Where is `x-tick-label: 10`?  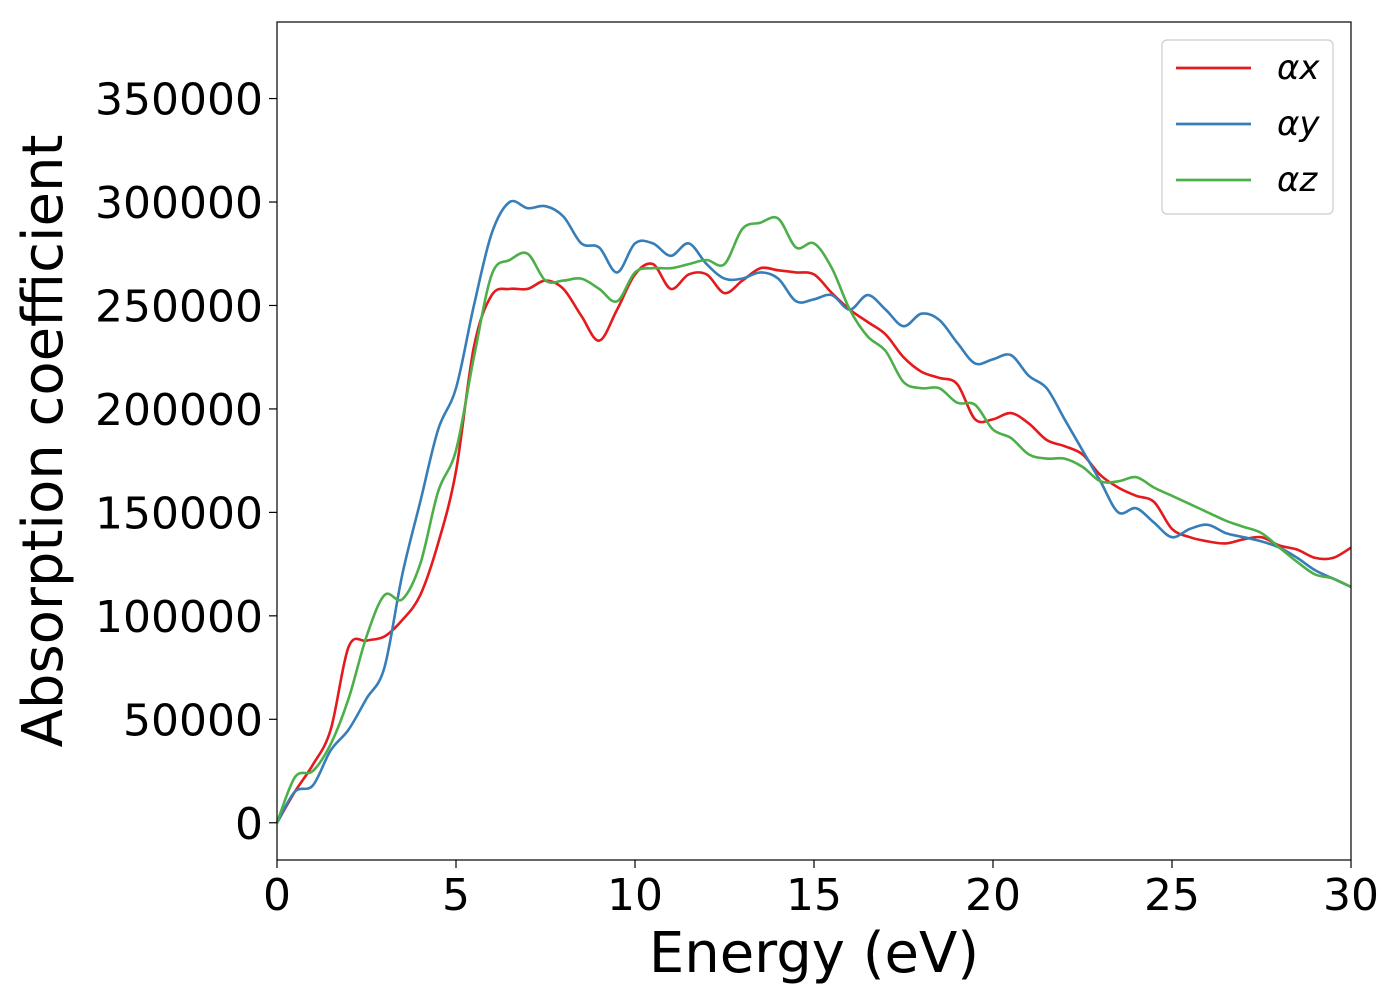
x-tick-label: 10 is located at coordinates (635, 895).